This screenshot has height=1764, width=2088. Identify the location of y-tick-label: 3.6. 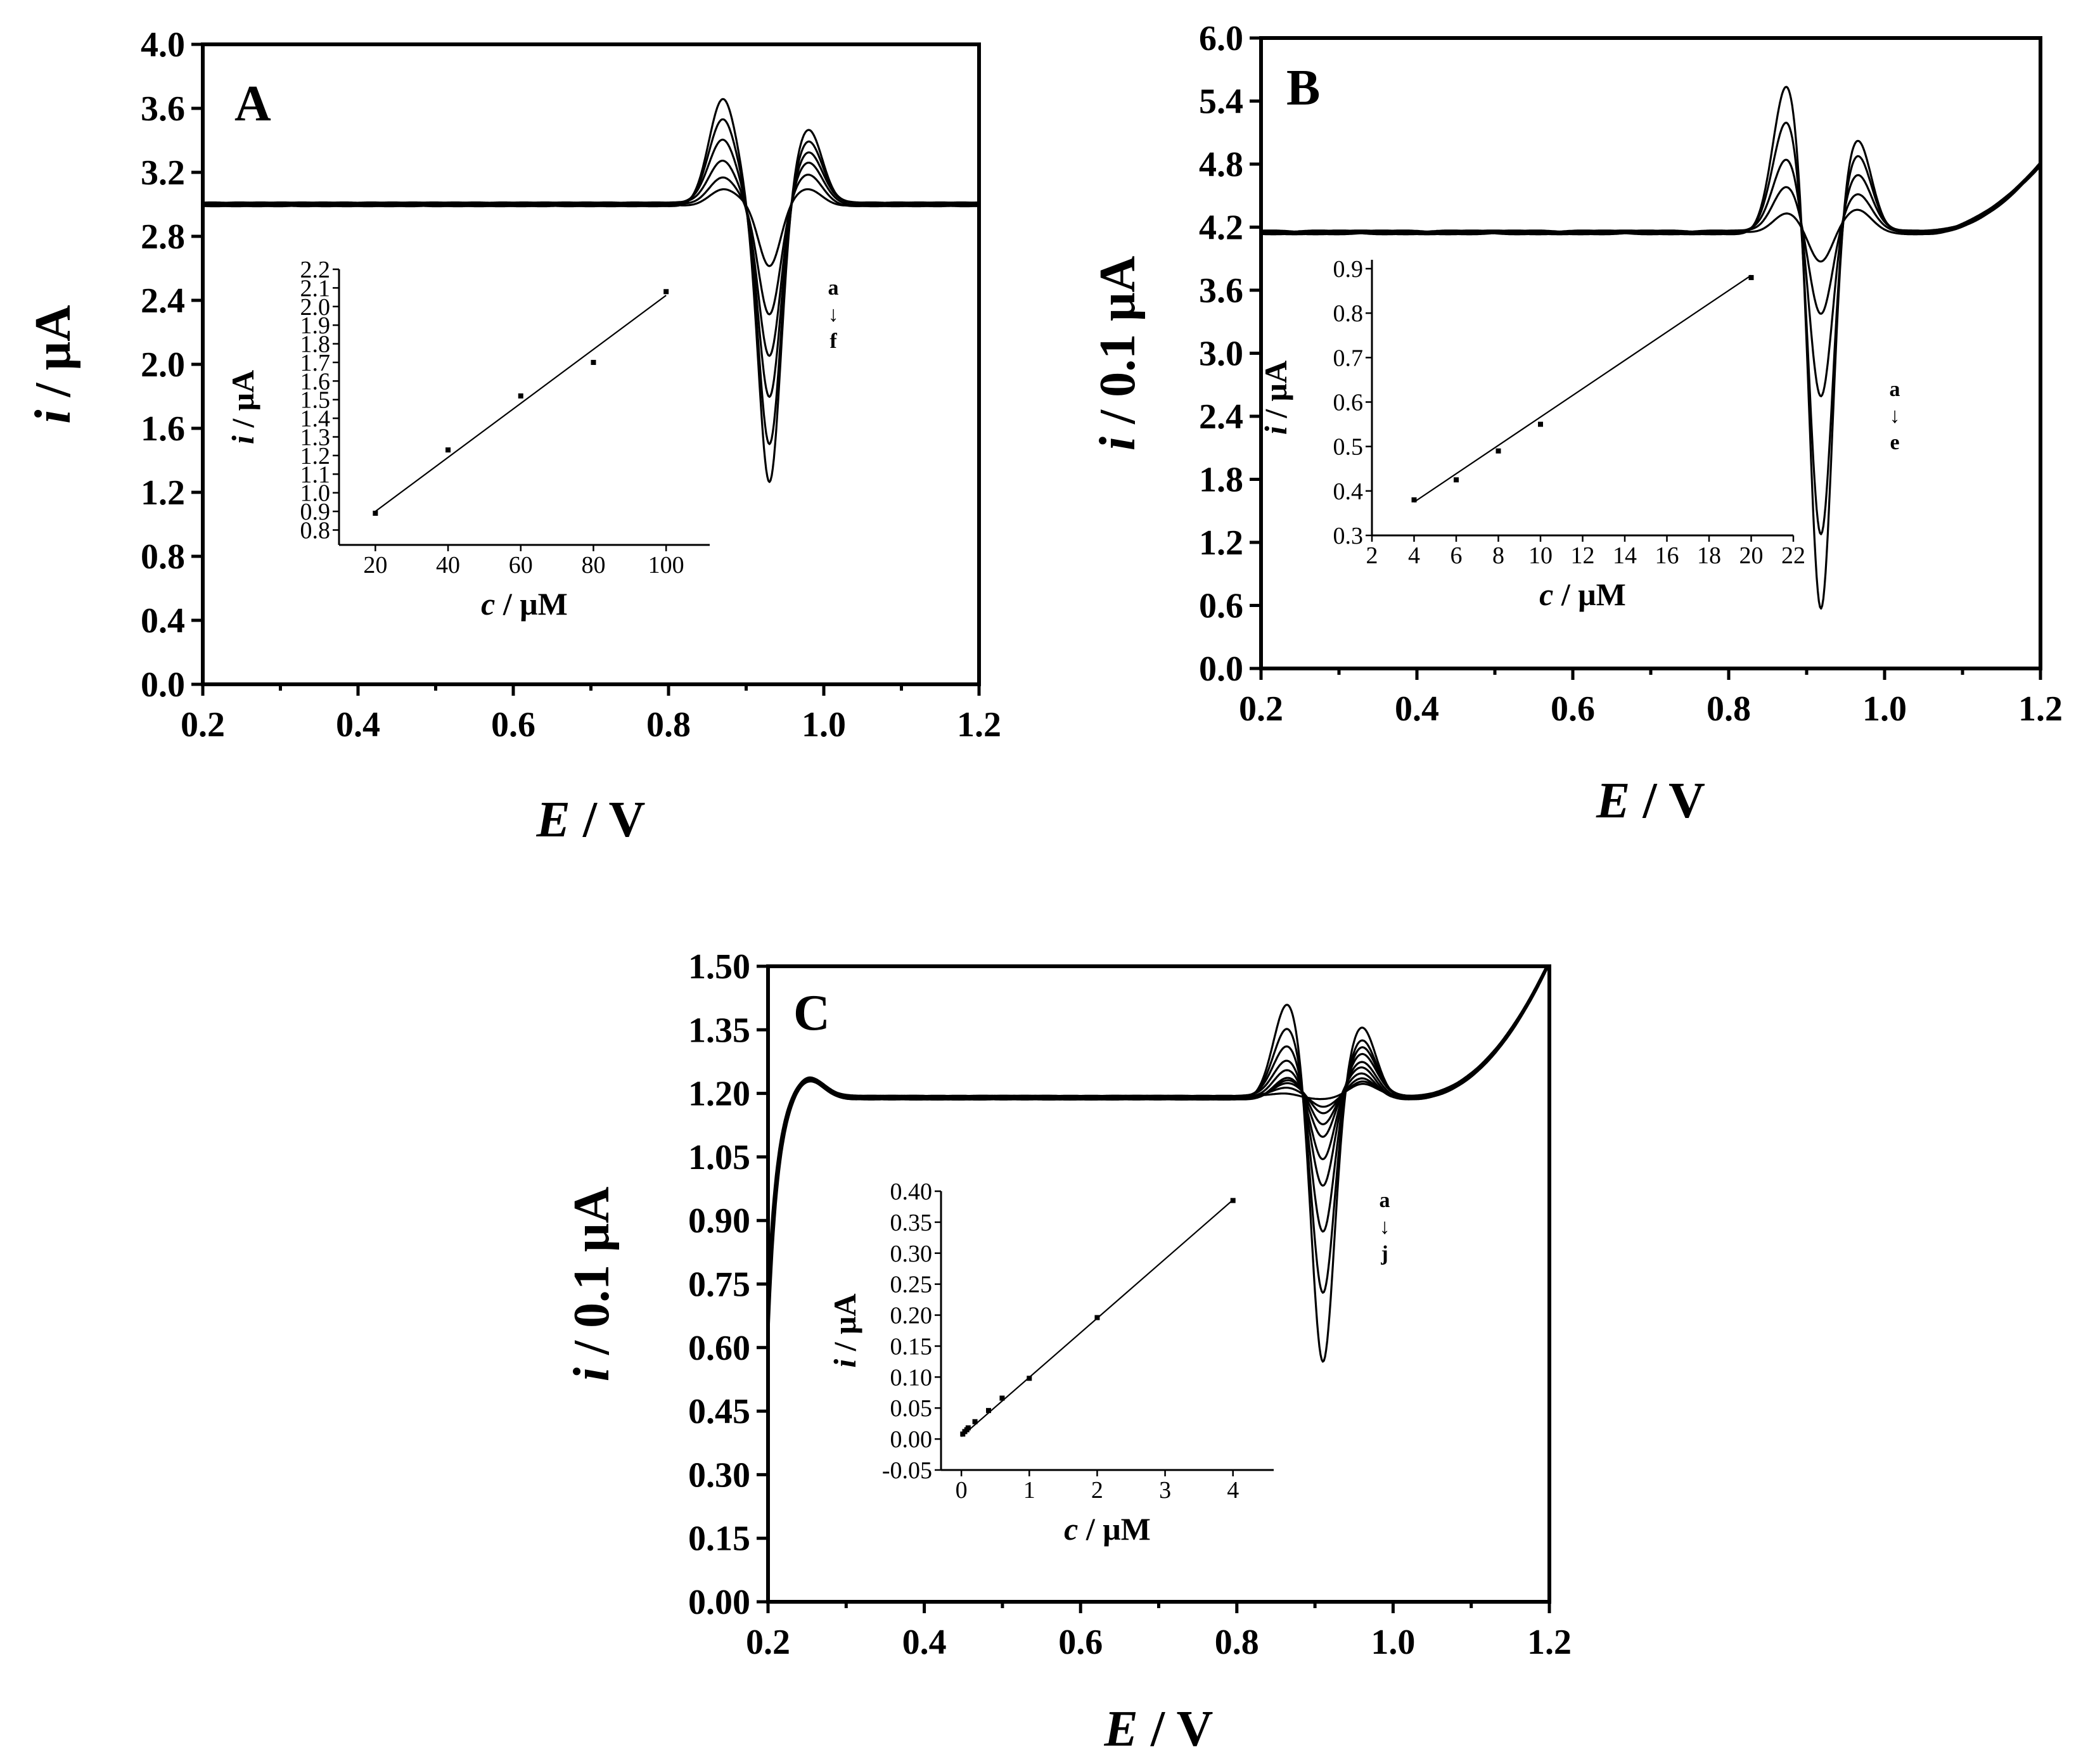
(163, 109).